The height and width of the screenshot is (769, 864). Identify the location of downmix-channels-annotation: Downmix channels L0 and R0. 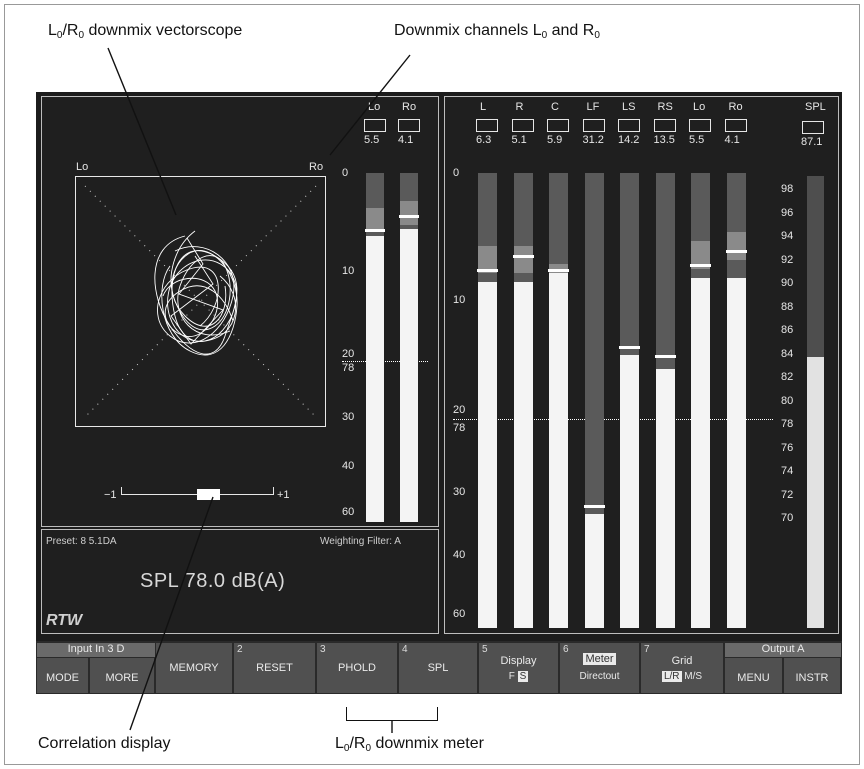
(497, 31).